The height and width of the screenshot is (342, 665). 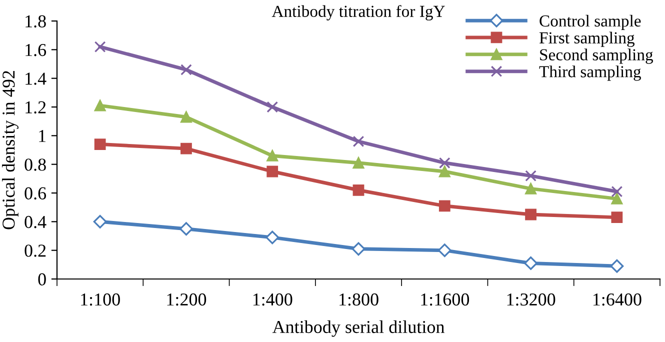 I want to click on y-tick-label: 1, so click(x=42, y=136).